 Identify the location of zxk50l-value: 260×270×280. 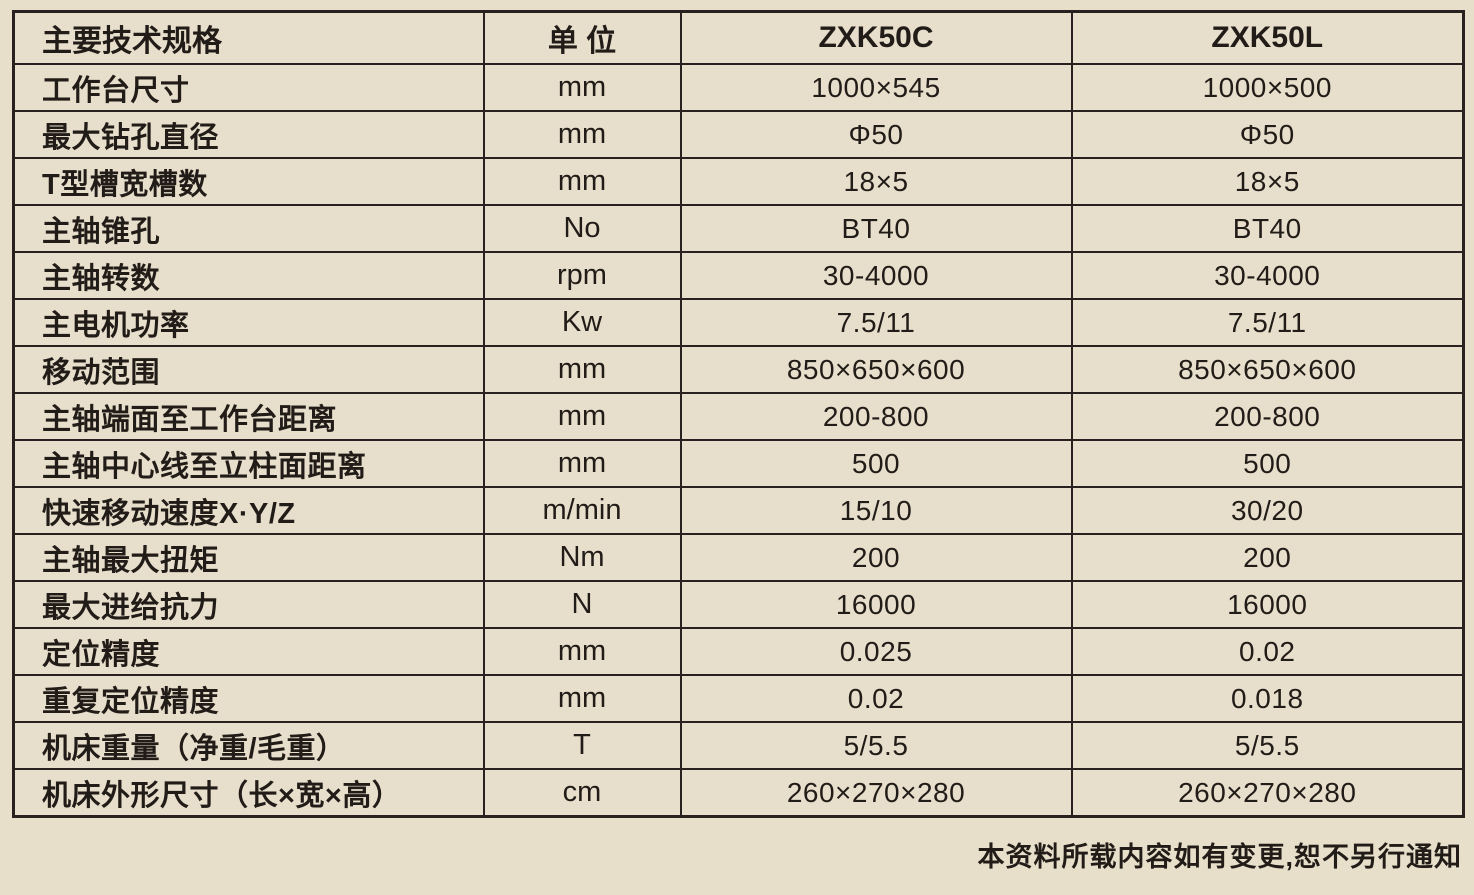
(1267, 793).